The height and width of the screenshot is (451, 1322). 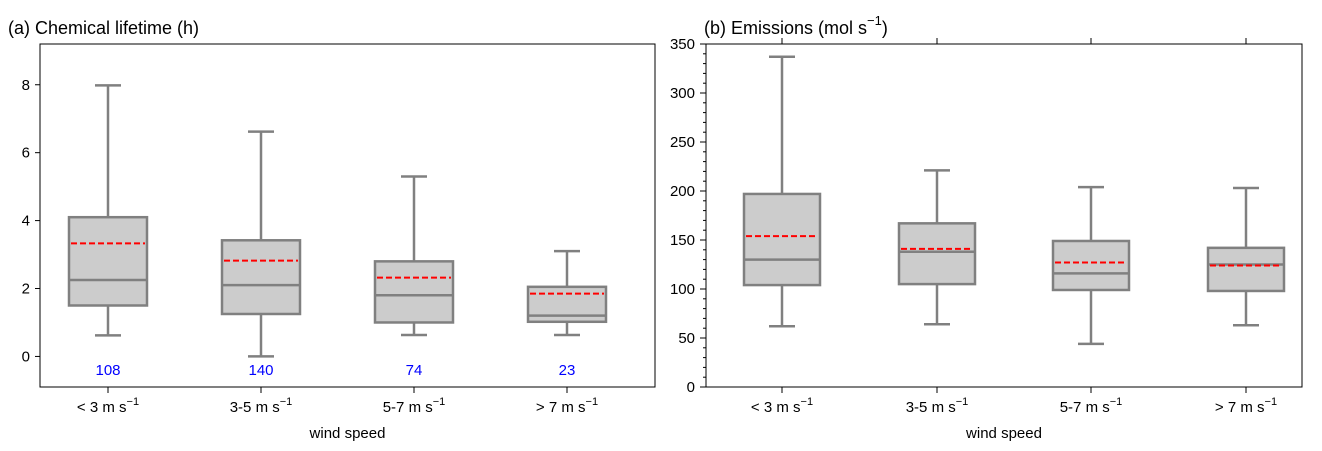 I want to click on y-tick-label: 250, so click(x=682, y=142).